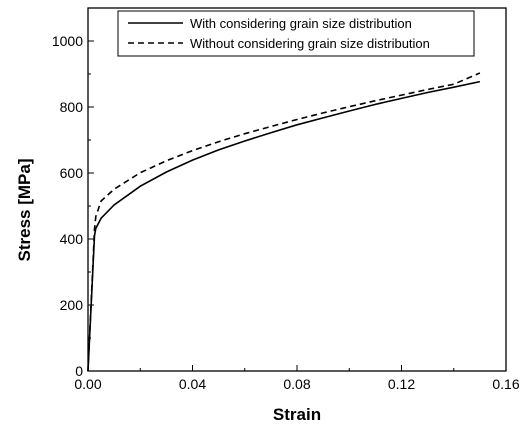 This screenshot has width=531, height=429. I want to click on x-tick-label: 0.16, so click(505, 384).